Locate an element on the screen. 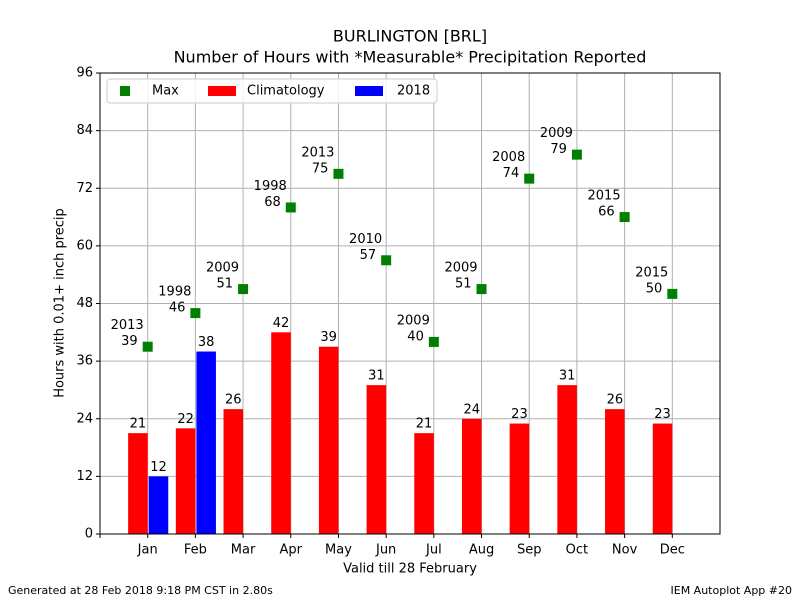 This screenshot has height=600, width=800. chart-title: BURLINGTON [BRL] is located at coordinates (410, 36).